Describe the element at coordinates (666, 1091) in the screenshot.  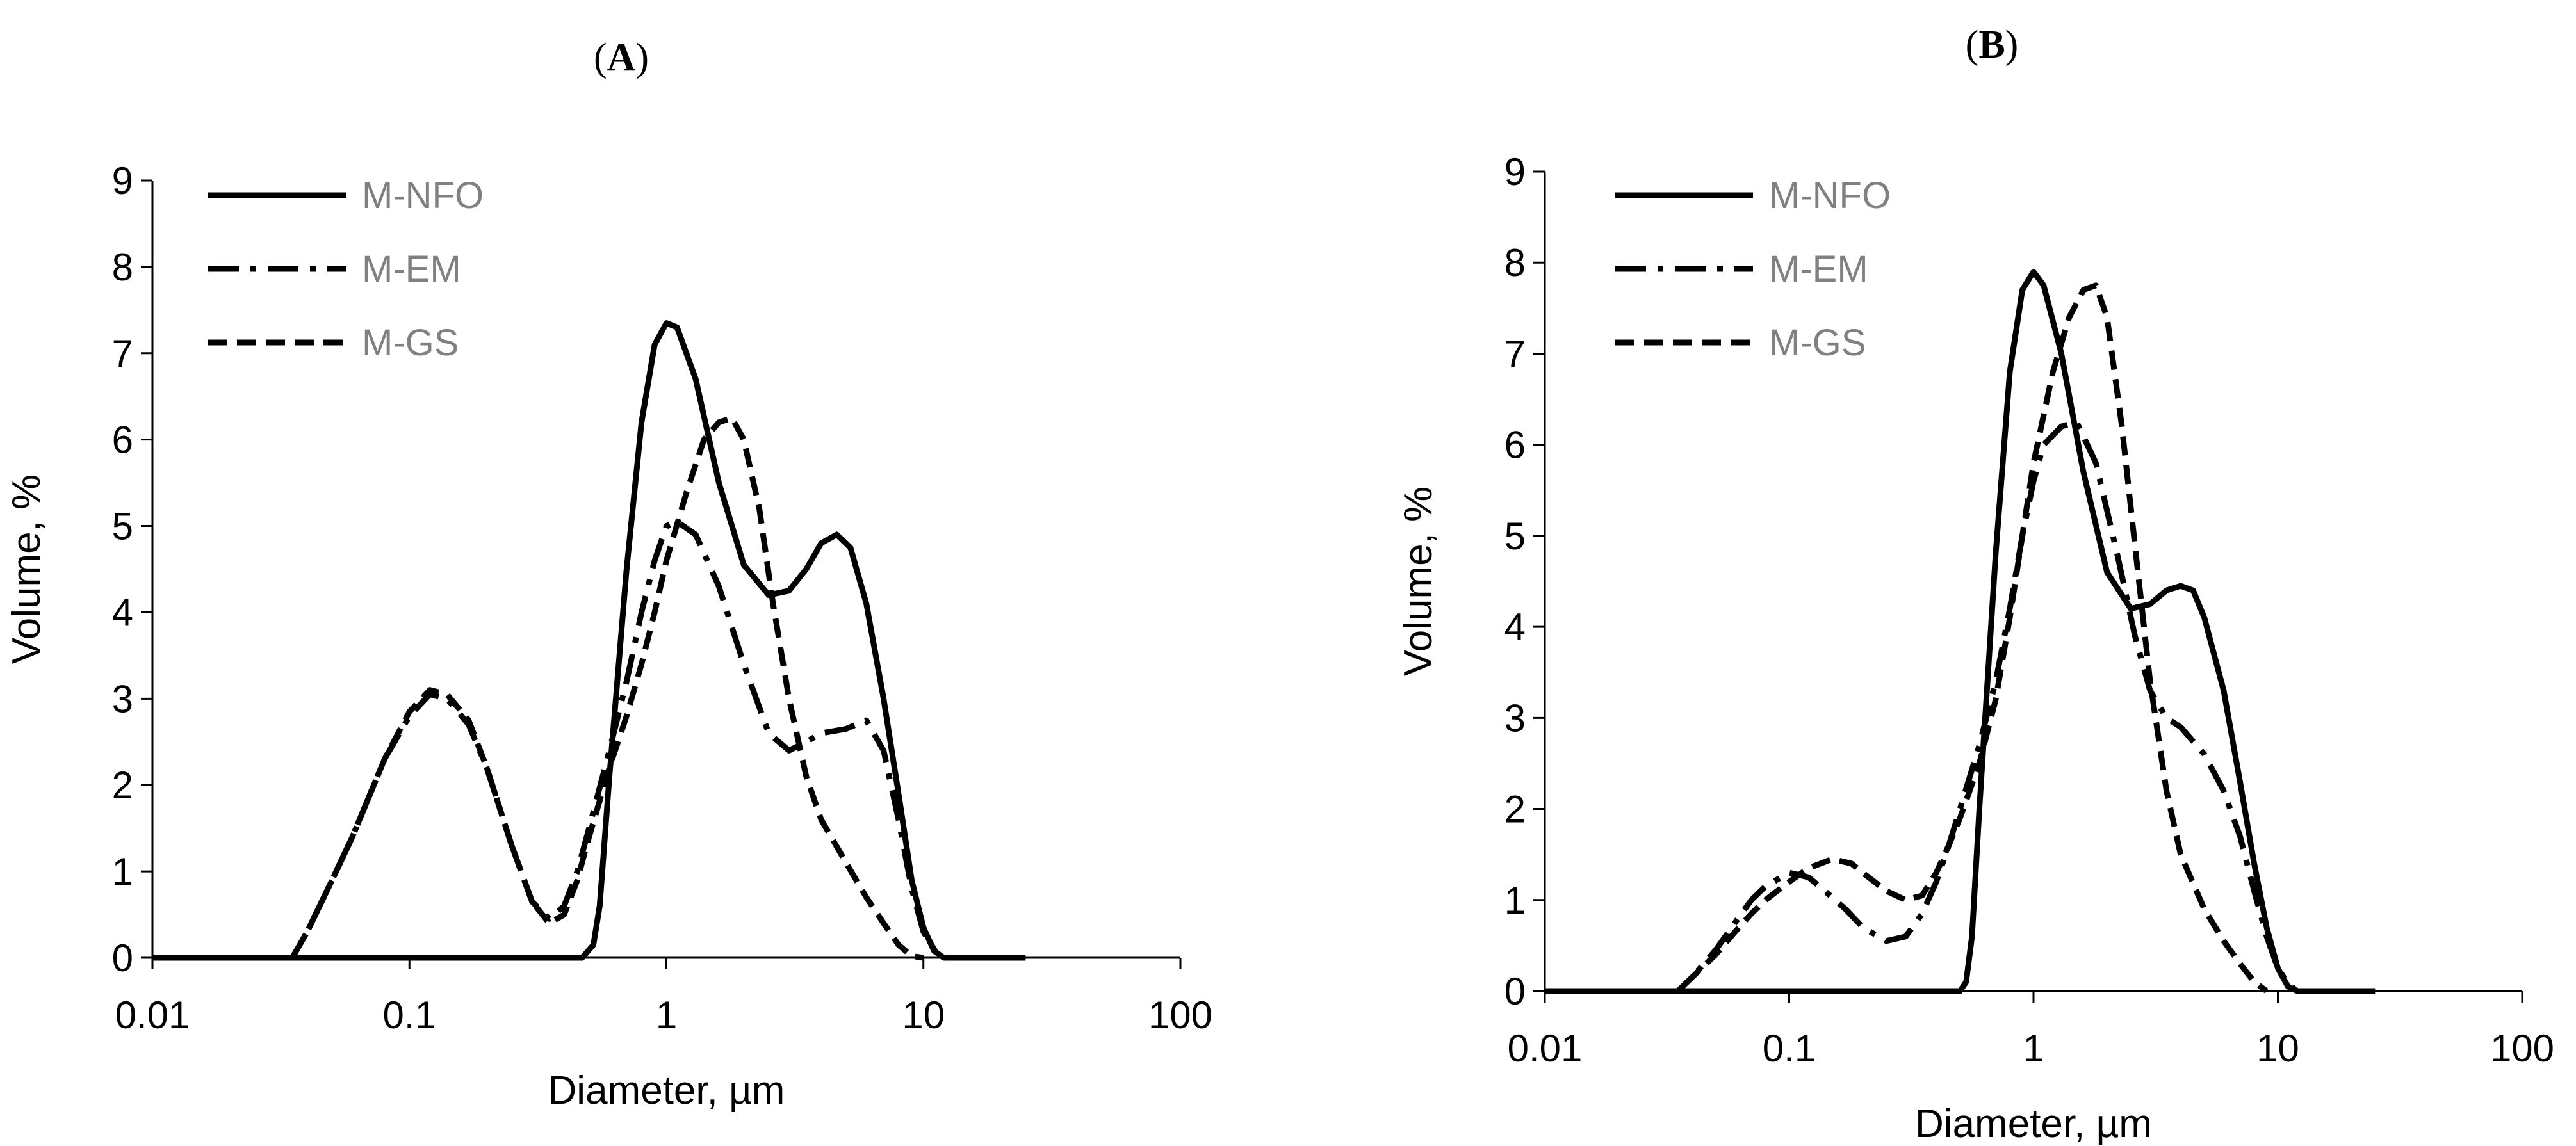
I see `x-axis-title-a: Diameter, µm` at that location.